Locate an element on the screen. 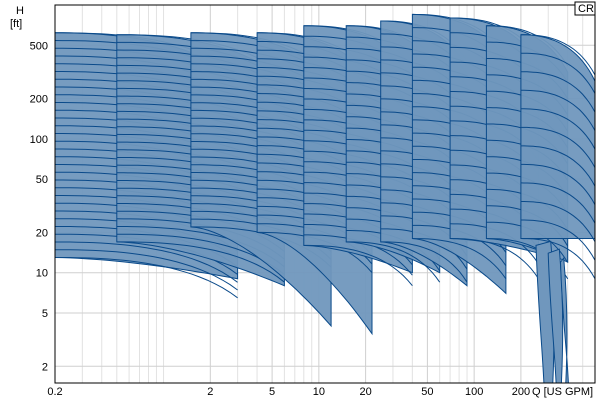 The height and width of the screenshot is (400, 600). series-badge is located at coordinates (585, 8).